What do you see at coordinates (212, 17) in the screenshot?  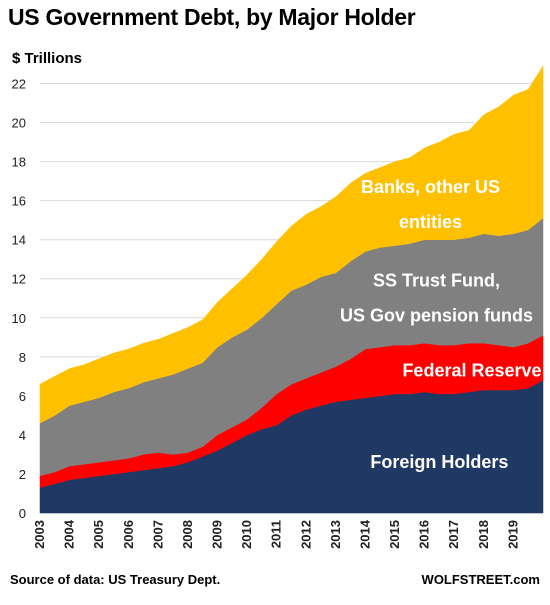 I see `chart-title: US Government Debt, by Major Holder` at bounding box center [212, 17].